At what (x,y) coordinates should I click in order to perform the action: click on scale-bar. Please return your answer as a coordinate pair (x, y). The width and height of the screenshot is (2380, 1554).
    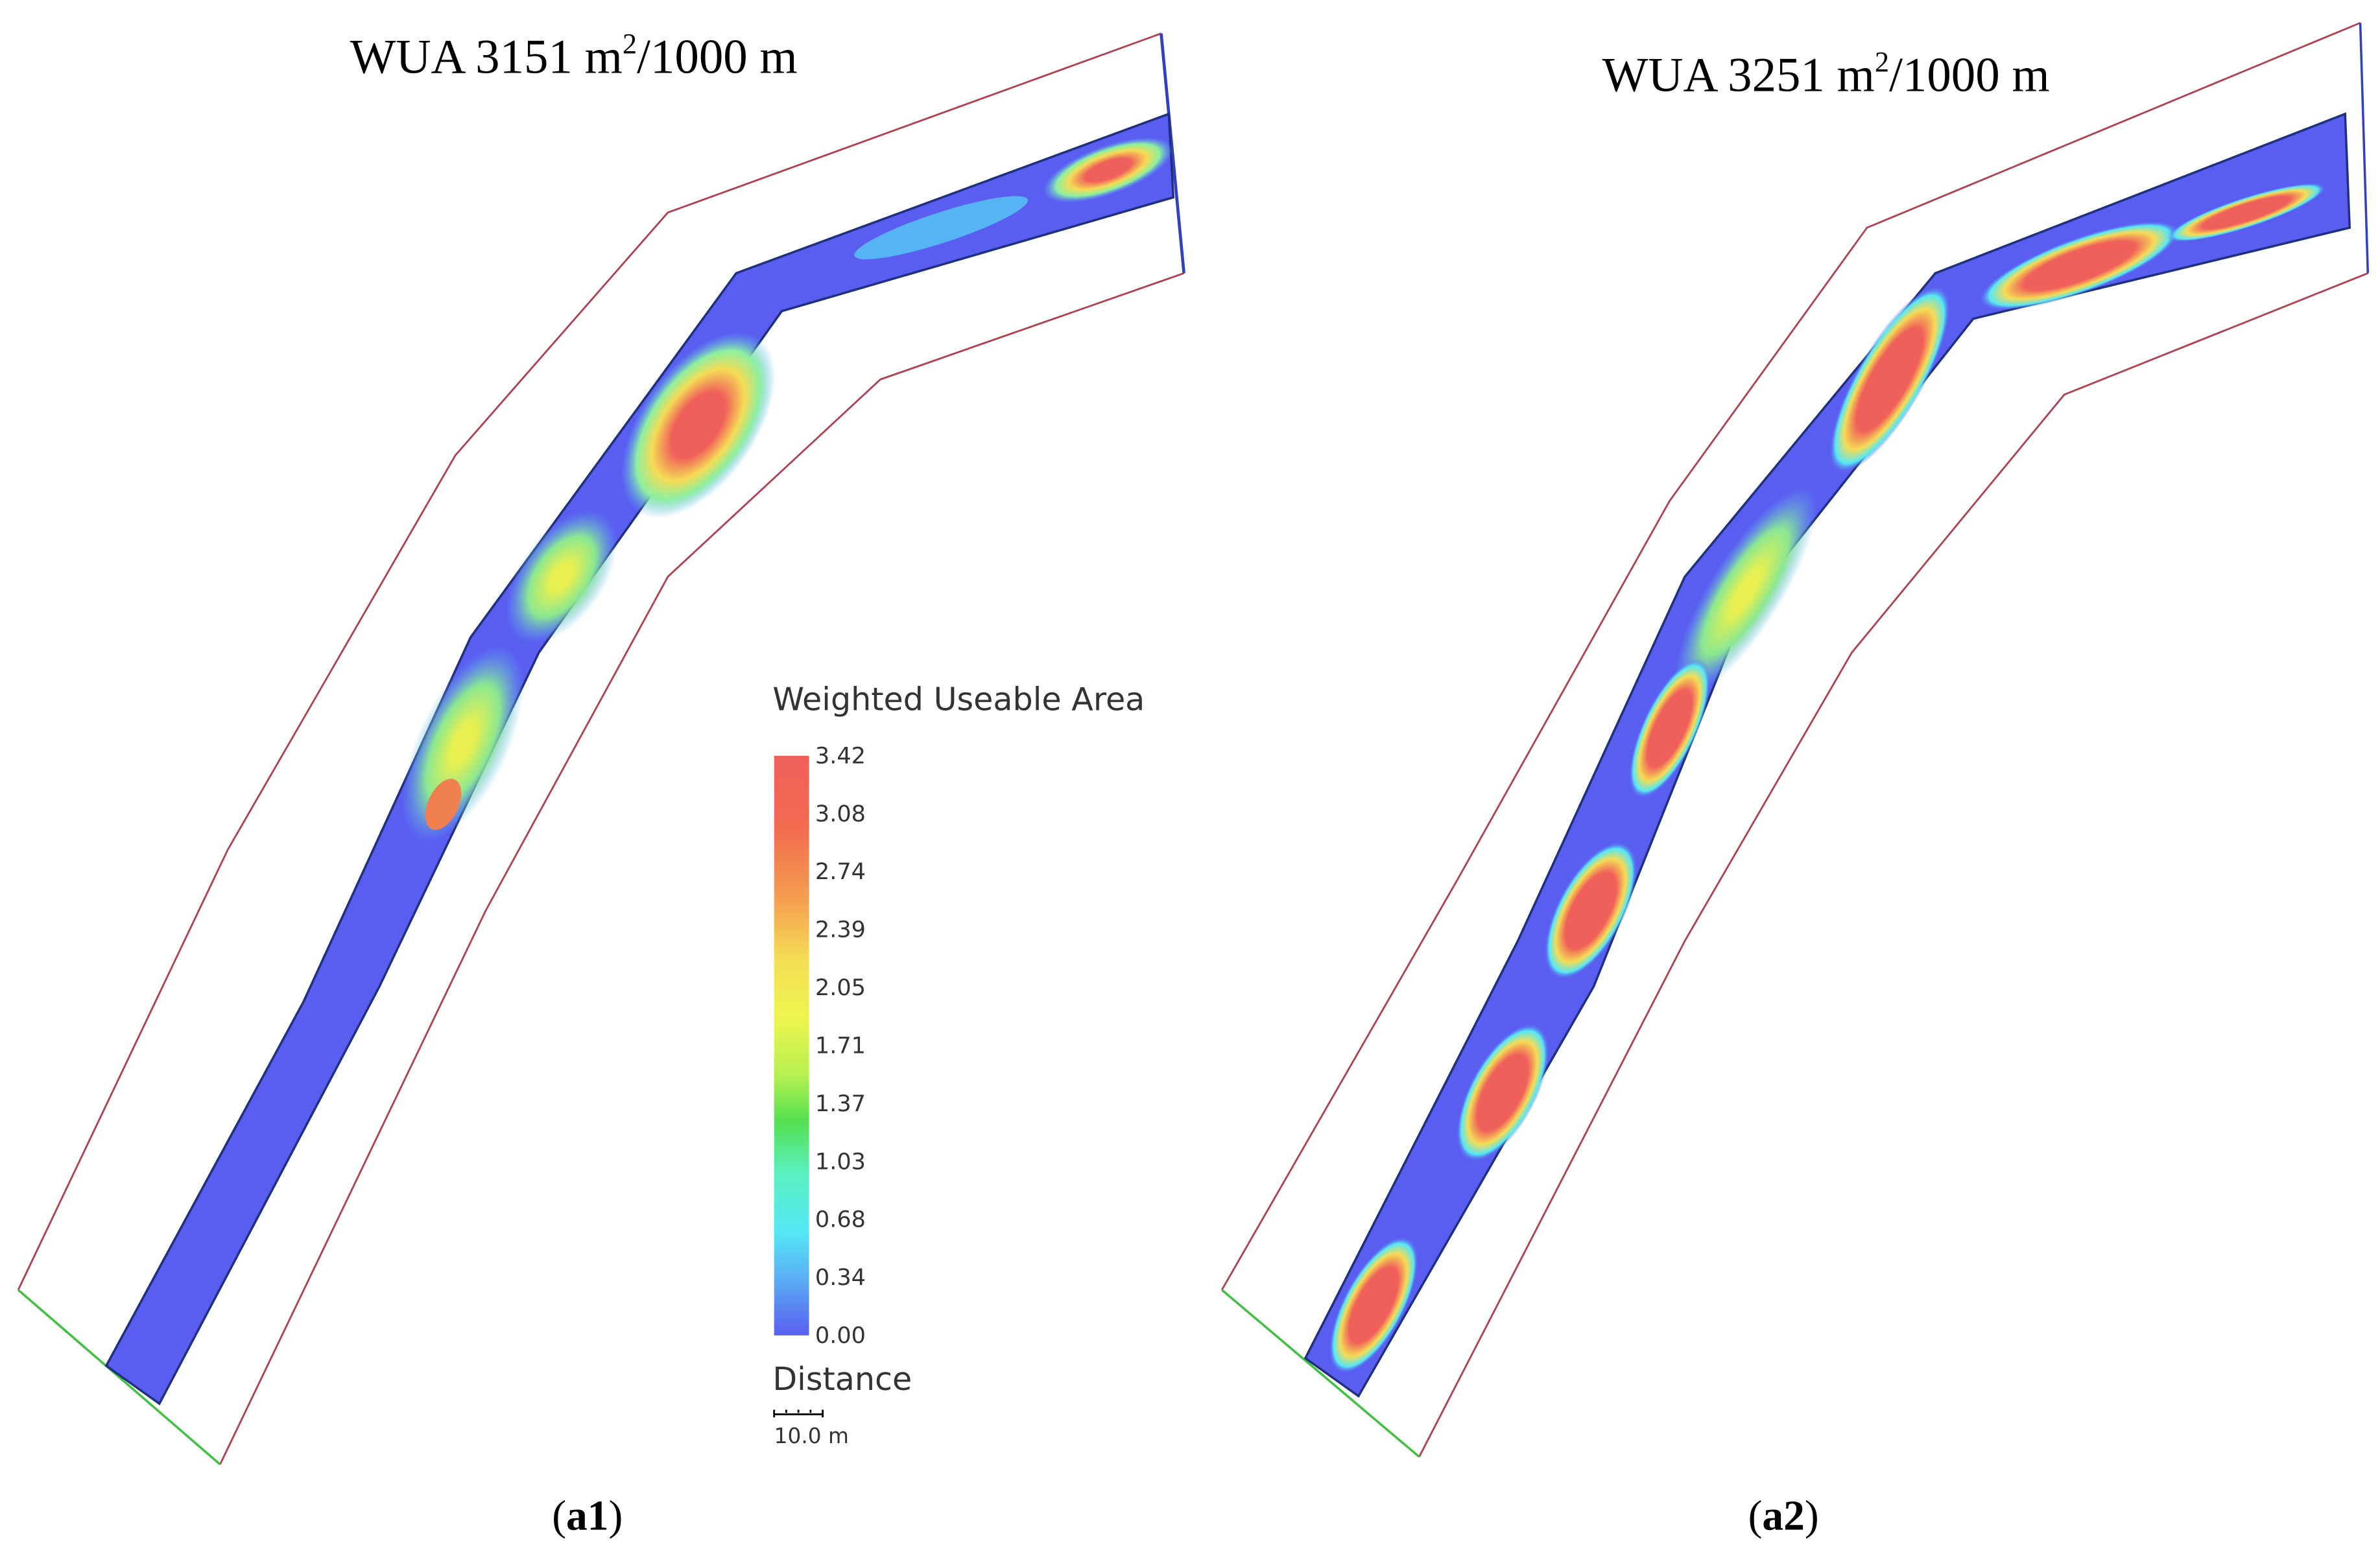
    Looking at the image, I should click on (799, 1413).